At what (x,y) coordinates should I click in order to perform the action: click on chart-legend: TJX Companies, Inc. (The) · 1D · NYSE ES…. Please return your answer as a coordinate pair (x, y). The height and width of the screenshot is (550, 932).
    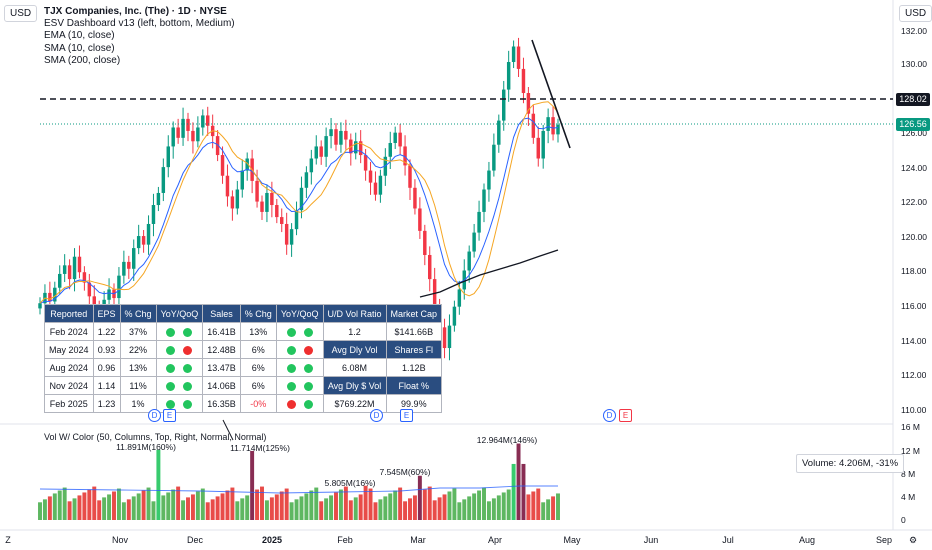
    Looking at the image, I should click on (139, 36).